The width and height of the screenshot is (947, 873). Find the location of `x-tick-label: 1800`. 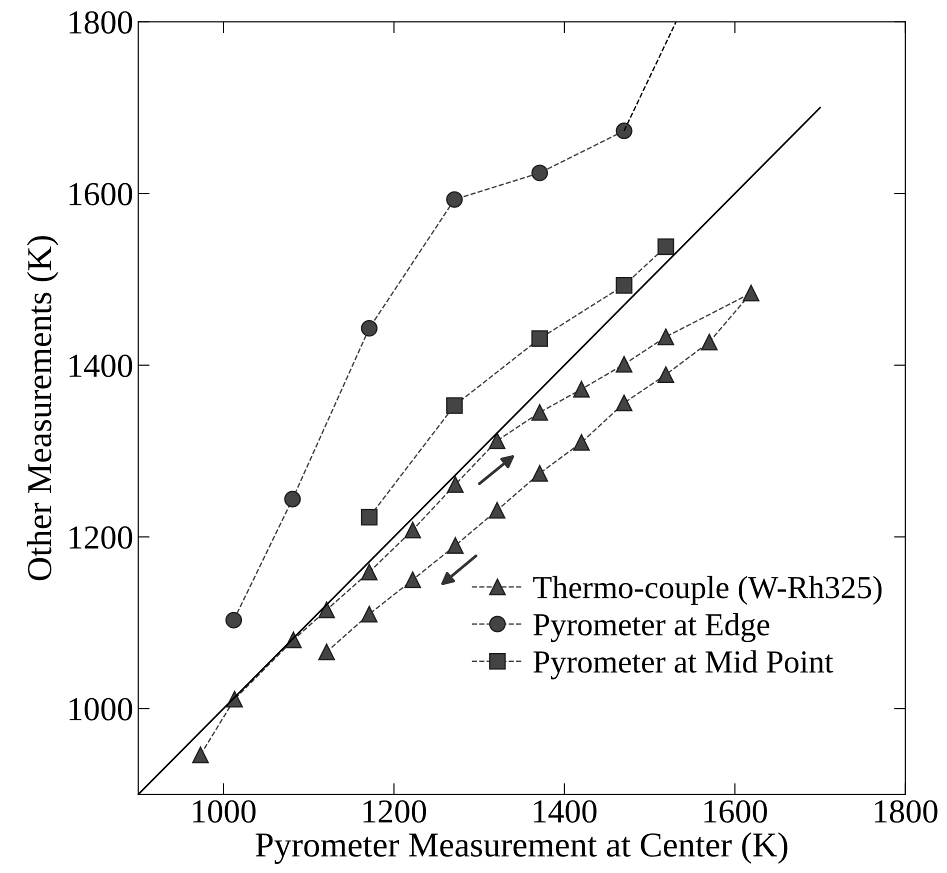

x-tick-label: 1800 is located at coordinates (906, 811).